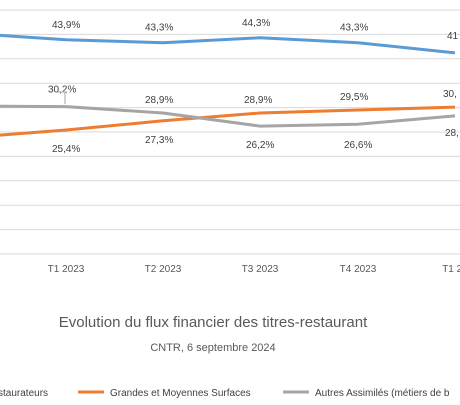 This screenshot has height=405, width=460. Describe the element at coordinates (260, 145) in the screenshot. I see `data-label: 26,2%` at that location.